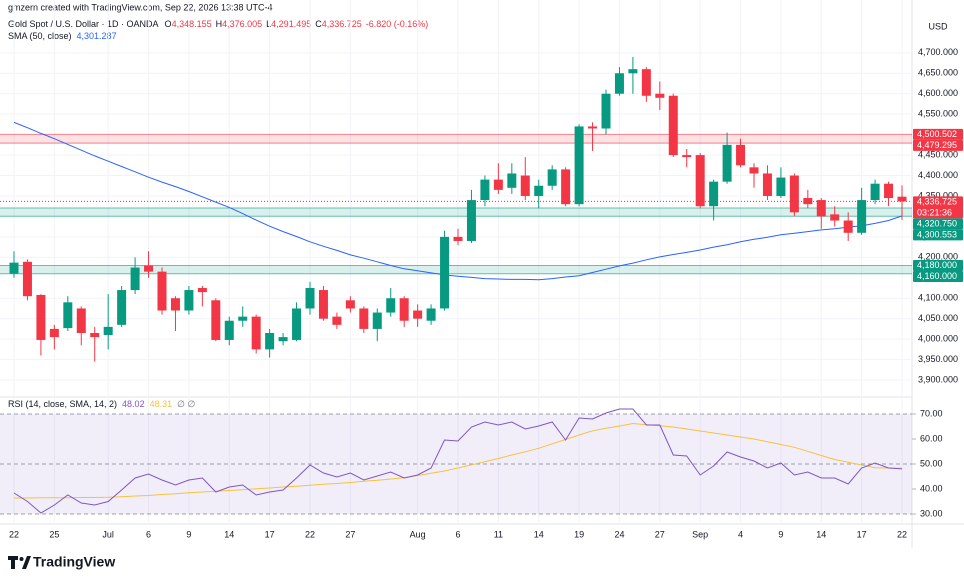 This screenshot has width=964, height=582. What do you see at coordinates (937, 276) in the screenshot?
I see `price-tag-label: 4,160.000` at bounding box center [937, 276].